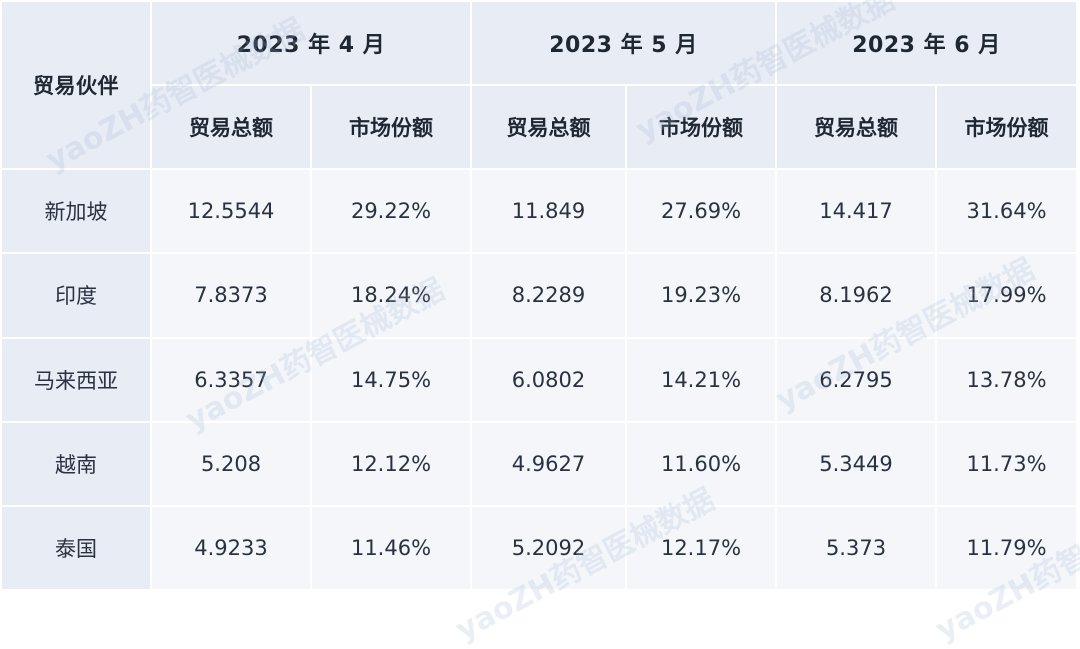 Image resolution: width=1080 pixels, height=649 pixels. Describe the element at coordinates (857, 464) in the screenshot. I see `trade-total-cell: 5.3449` at that location.